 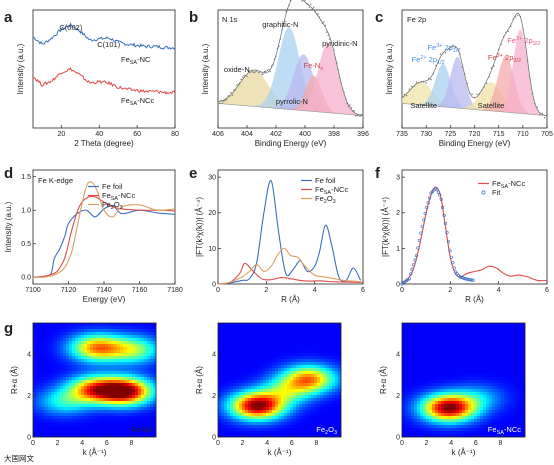 I want to click on panel-e-xtick-label: 6, so click(x=363, y=290).